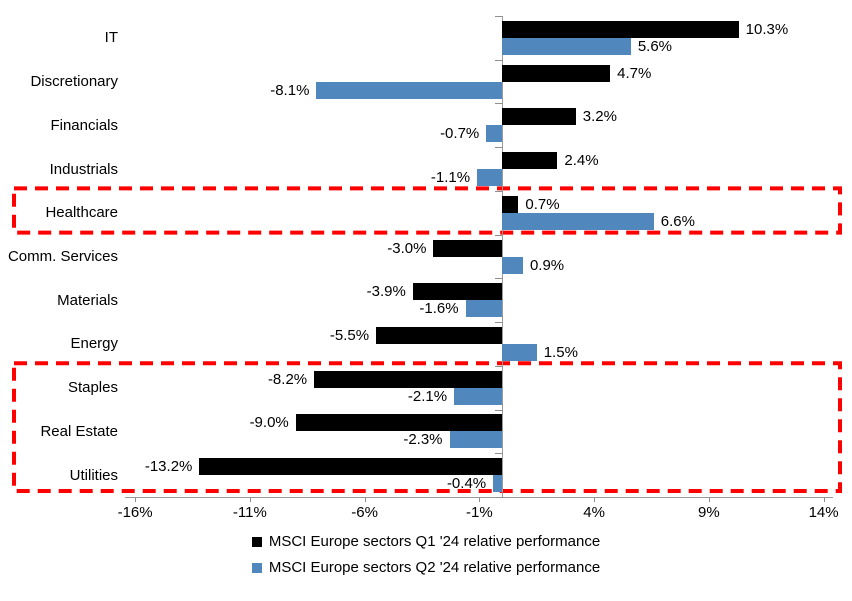  Describe the element at coordinates (111, 38) in the screenshot. I see `category-label: IT` at that location.